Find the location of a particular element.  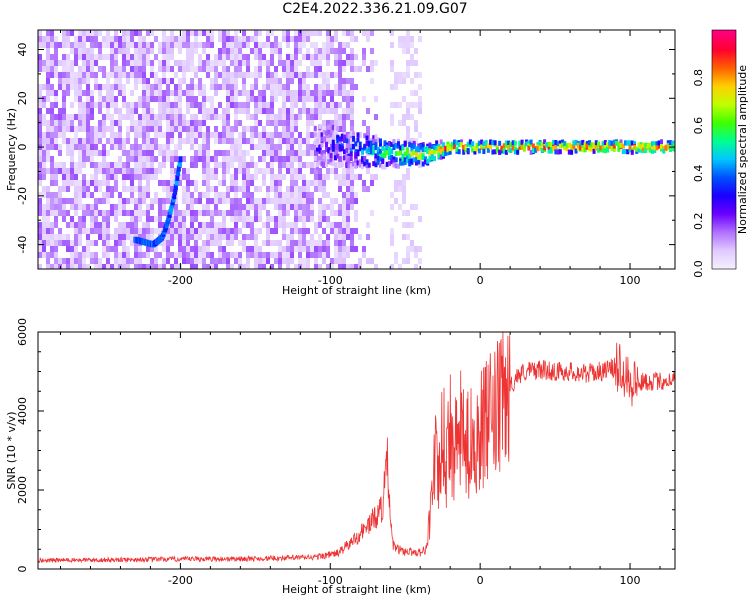

y-tick-label: 6000 is located at coordinates (22, 332).